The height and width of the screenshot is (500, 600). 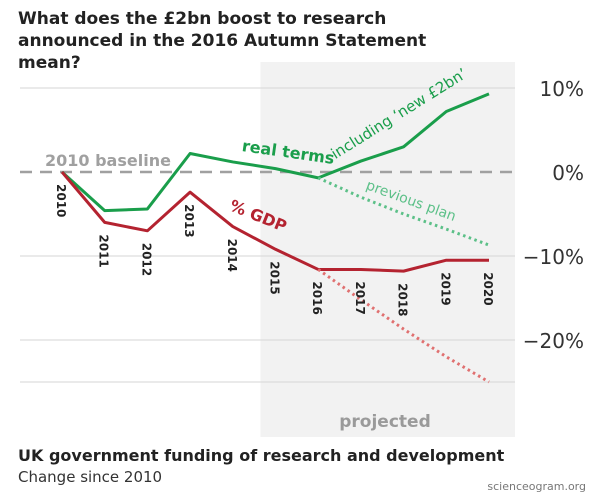 What do you see at coordinates (445, 288) in the screenshot?
I see `x-tick-label: 2019` at bounding box center [445, 288].